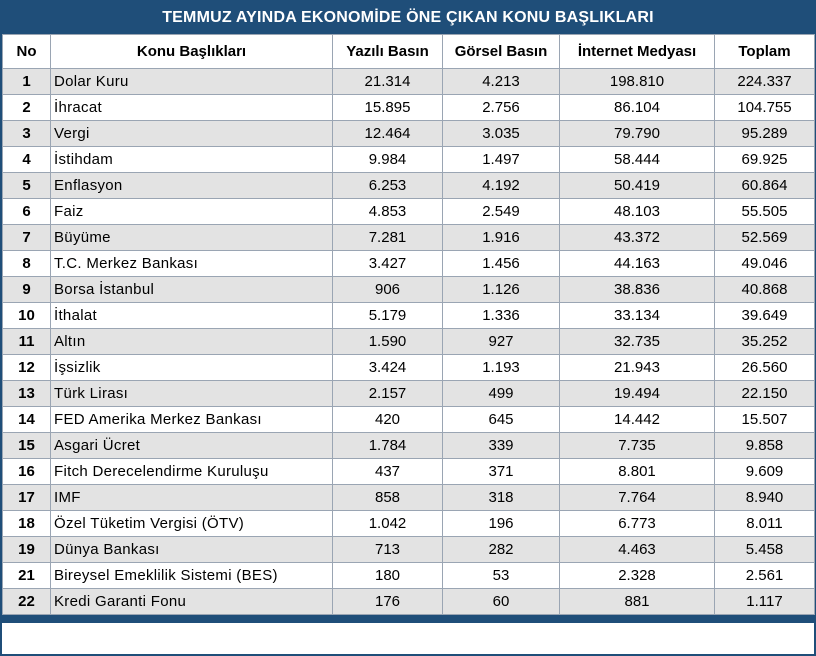 The width and height of the screenshot is (816, 656). I want to click on table-row: 4 İstihdam 9.984 1.497 58.444 69.925, so click(408, 159).